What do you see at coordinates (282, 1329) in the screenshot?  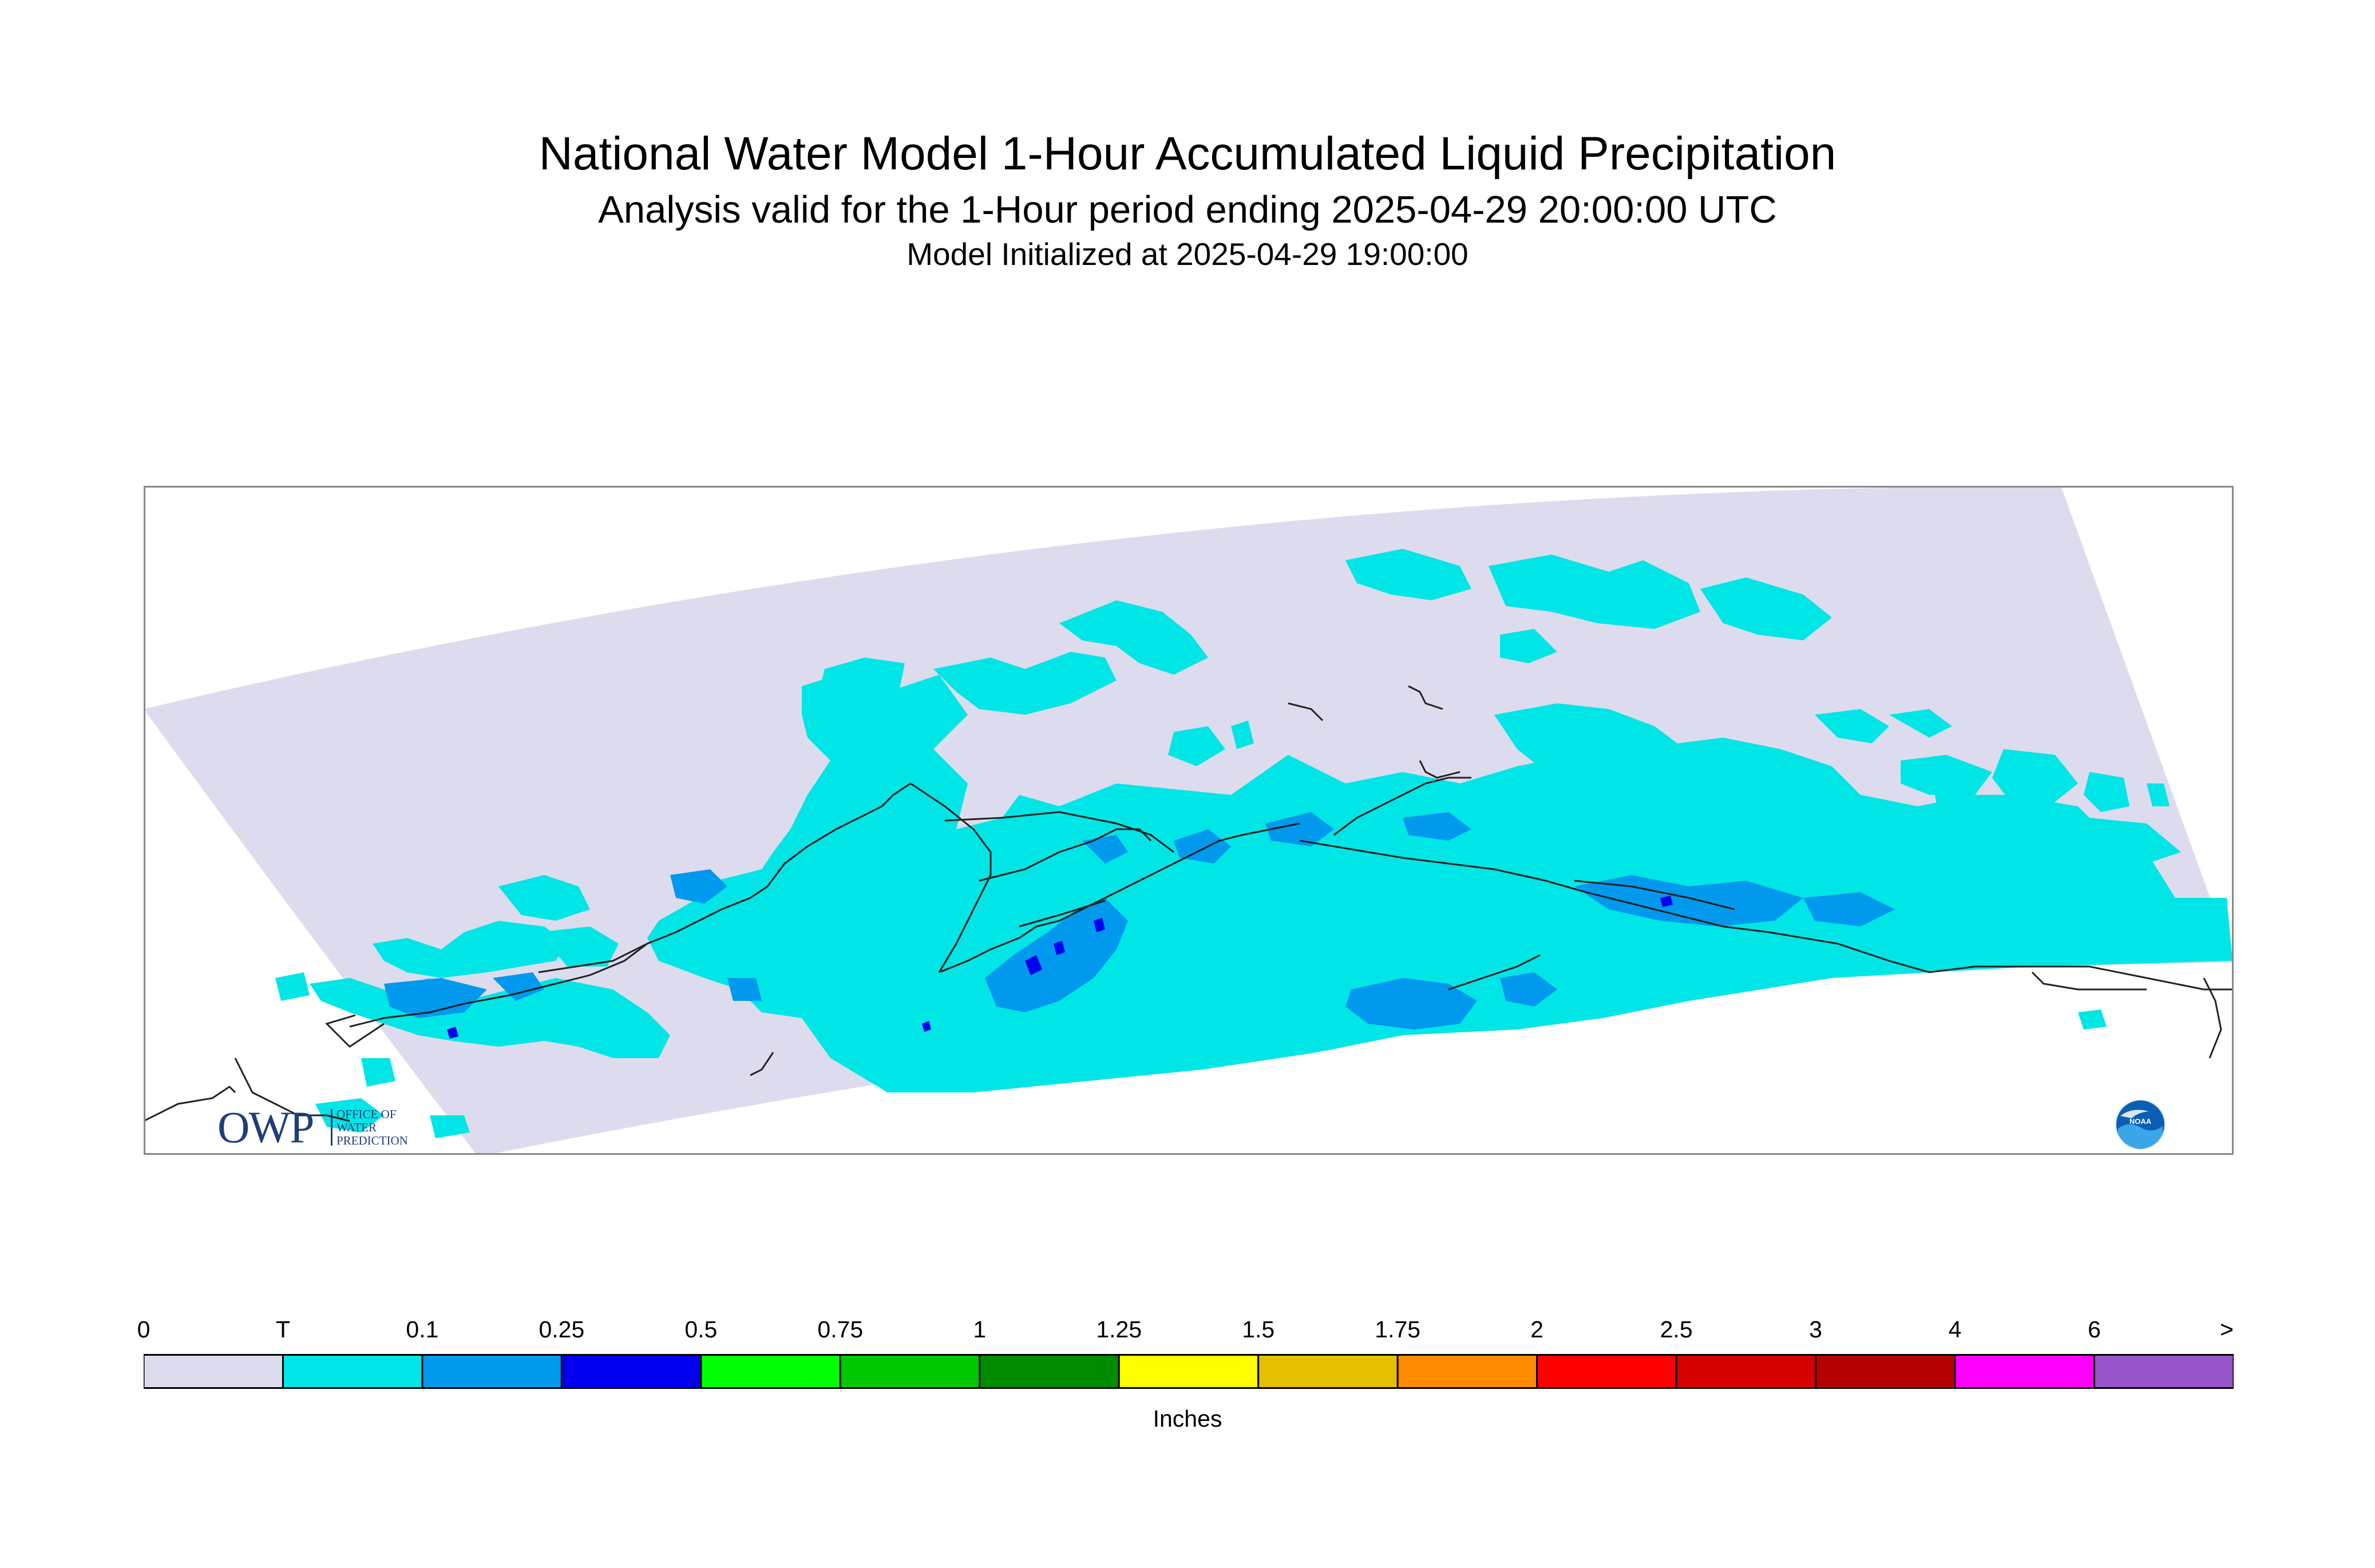 I see `legend-tick-label: T` at bounding box center [282, 1329].